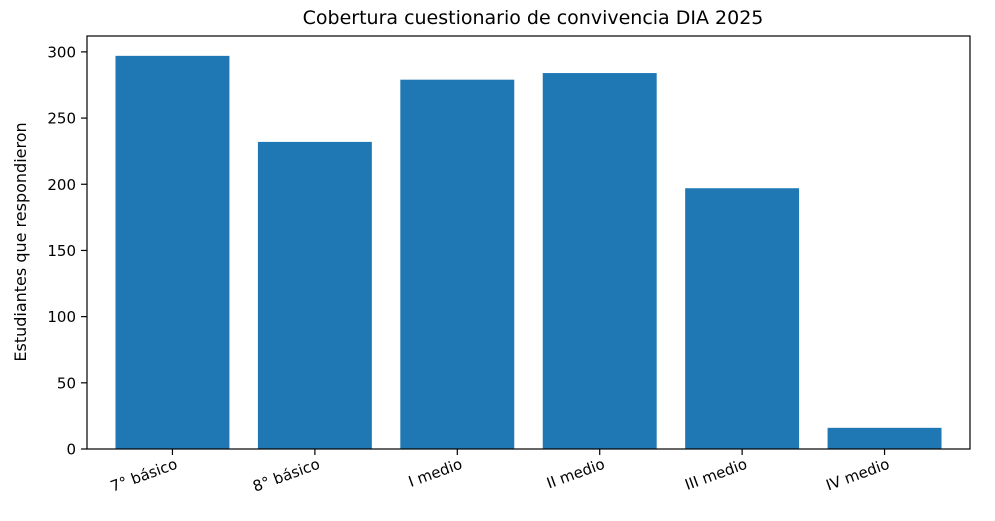 This screenshot has width=995, height=521. I want to click on y-tick-label-2: 100, so click(61, 317).